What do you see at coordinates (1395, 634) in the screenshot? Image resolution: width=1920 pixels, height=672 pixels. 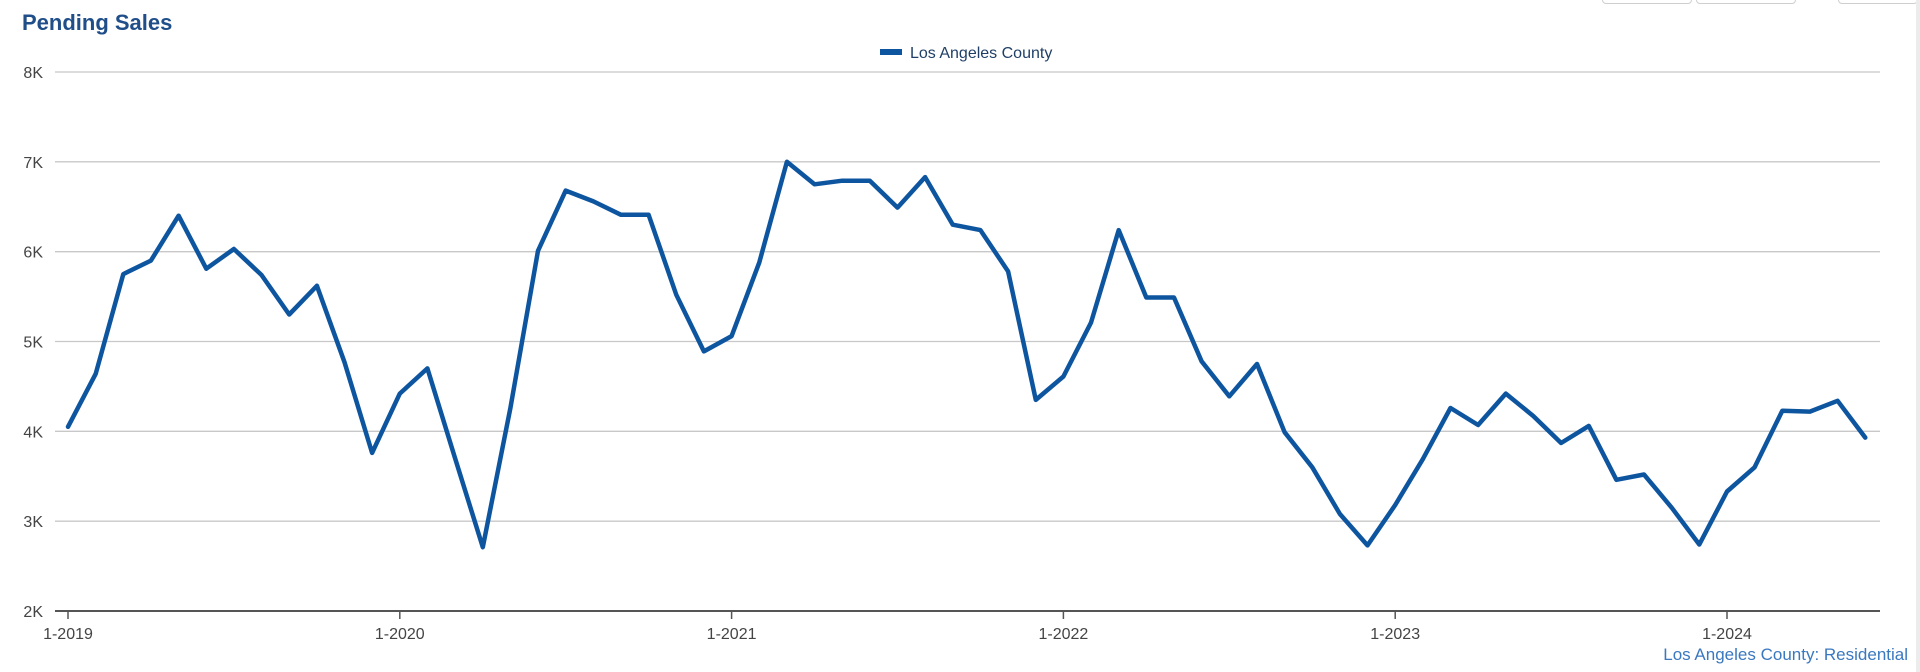 I see `x-tick-label: 1-2023` at bounding box center [1395, 634].